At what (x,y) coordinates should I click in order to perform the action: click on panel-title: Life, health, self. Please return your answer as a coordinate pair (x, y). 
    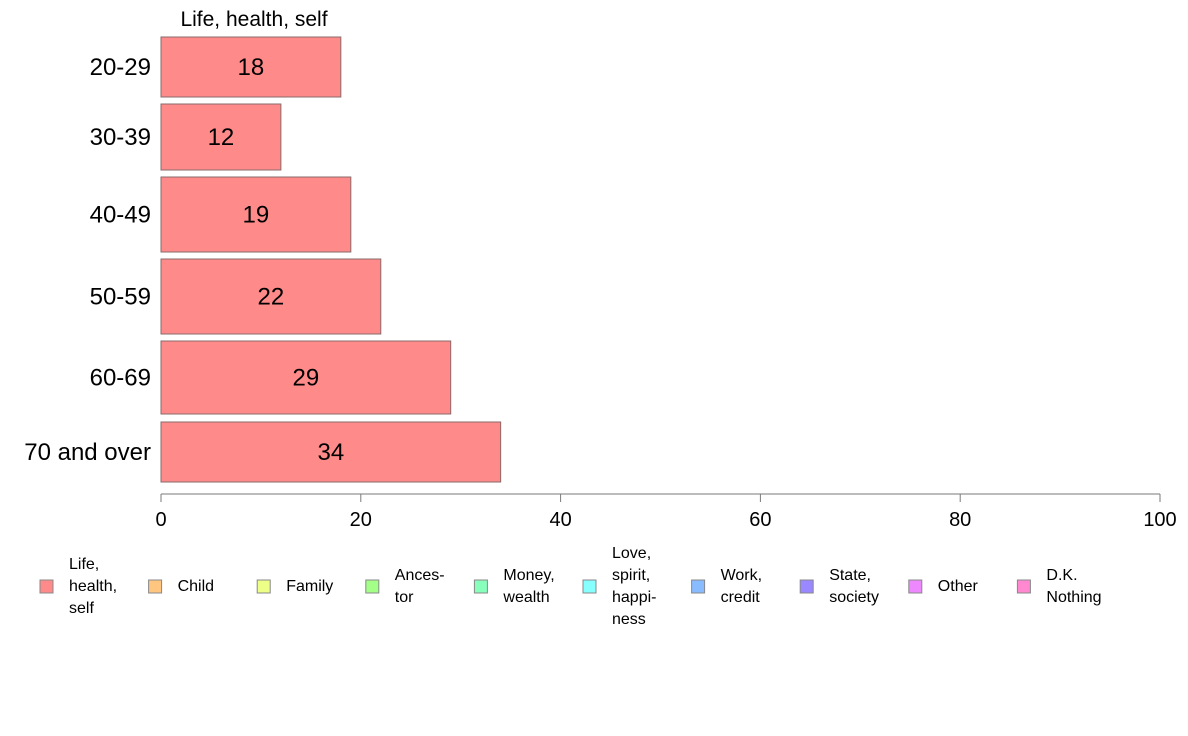
    Looking at the image, I should click on (253, 19).